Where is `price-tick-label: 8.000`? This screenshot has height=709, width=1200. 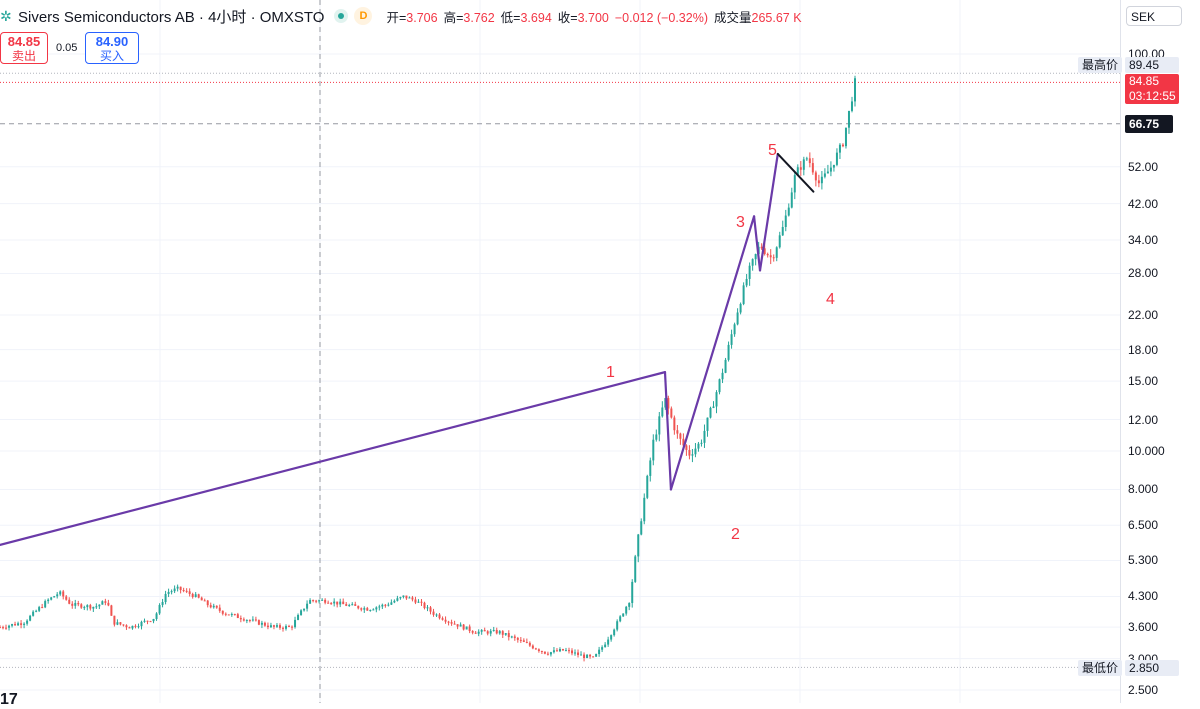 price-tick-label: 8.000 is located at coordinates (1143, 489).